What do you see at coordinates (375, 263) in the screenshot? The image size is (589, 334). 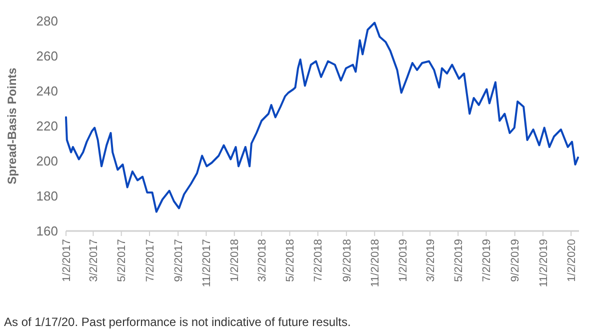 I see `x-tick-label: 11/2/2018` at bounding box center [375, 263].